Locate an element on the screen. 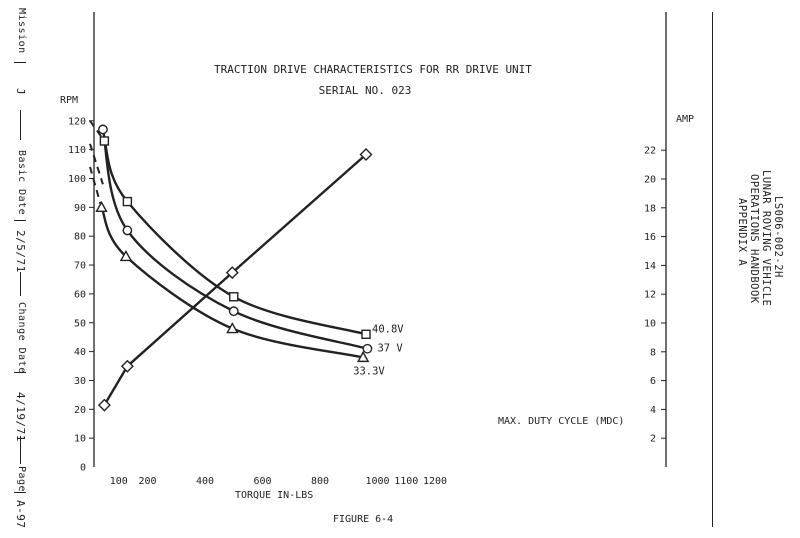  series-label: 37 V is located at coordinates (390, 349).